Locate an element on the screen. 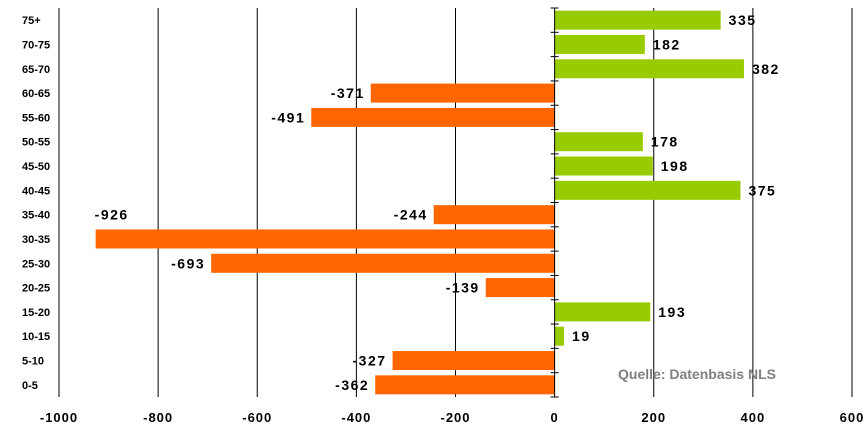 The height and width of the screenshot is (435, 867). data-label: -491 is located at coordinates (288, 117).